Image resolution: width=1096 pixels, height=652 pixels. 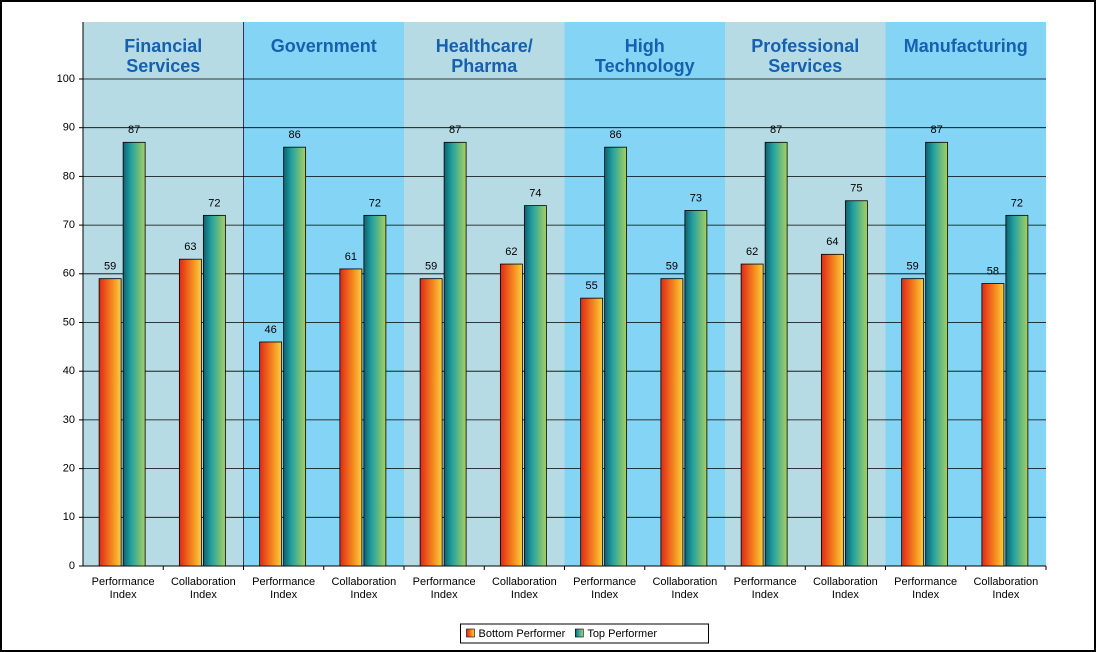 I want to click on y-tick-label: 40, so click(x=69, y=371).